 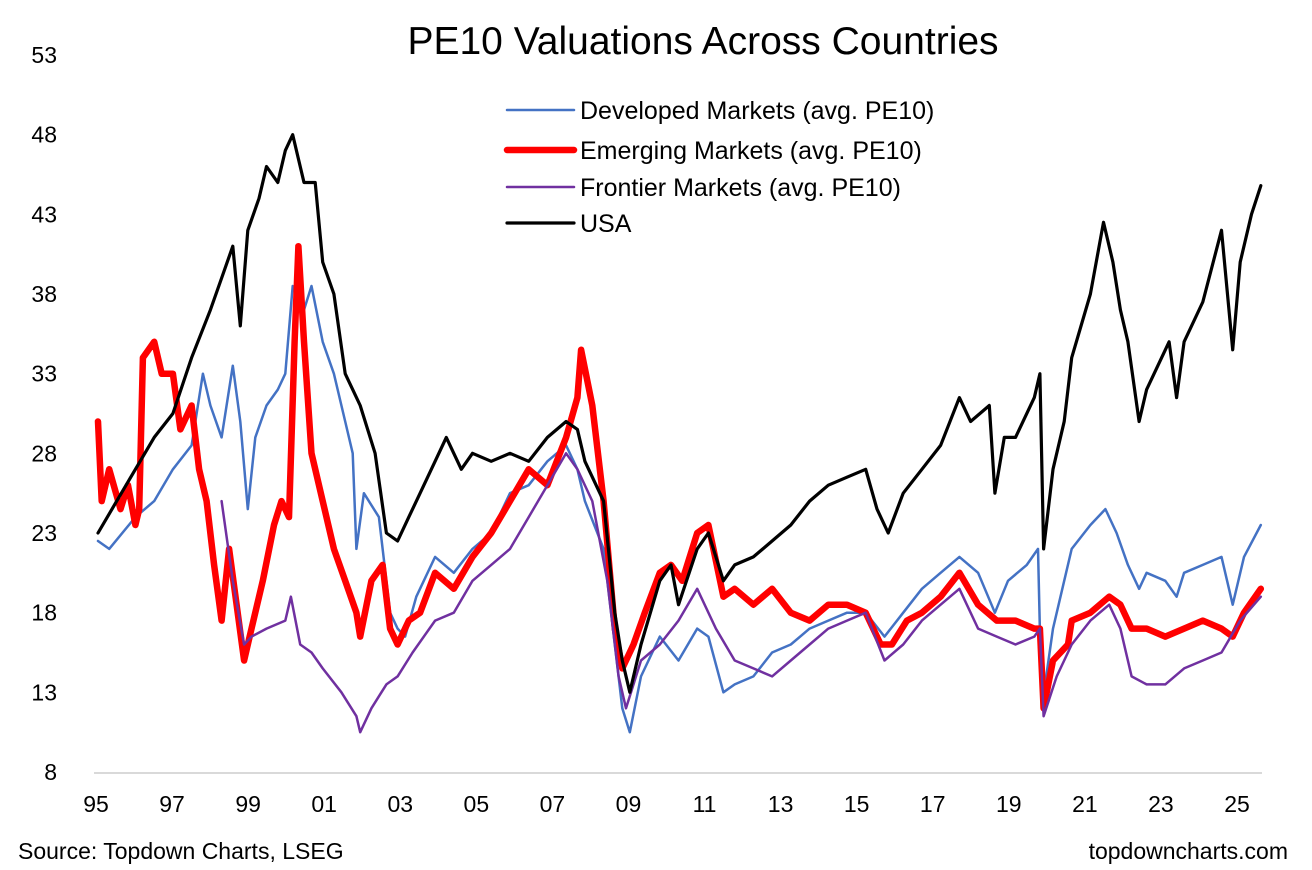 I want to click on legend-label: Developed Markets (avg. PE10), so click(x=757, y=111).